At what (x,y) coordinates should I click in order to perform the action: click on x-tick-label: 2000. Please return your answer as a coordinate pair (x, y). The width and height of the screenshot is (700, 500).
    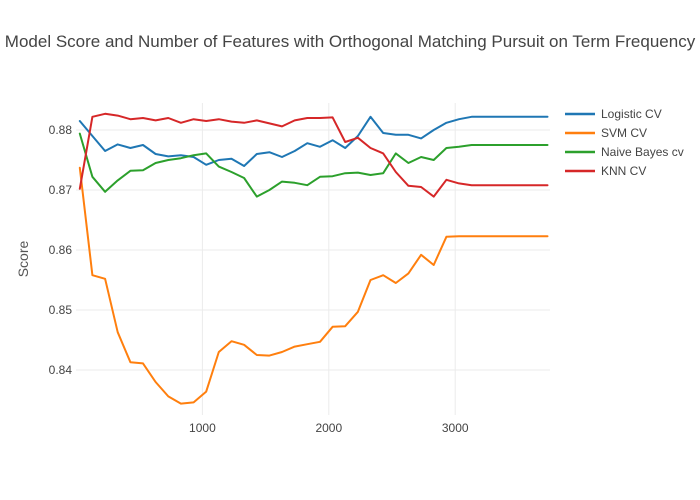
    Looking at the image, I should click on (328, 428).